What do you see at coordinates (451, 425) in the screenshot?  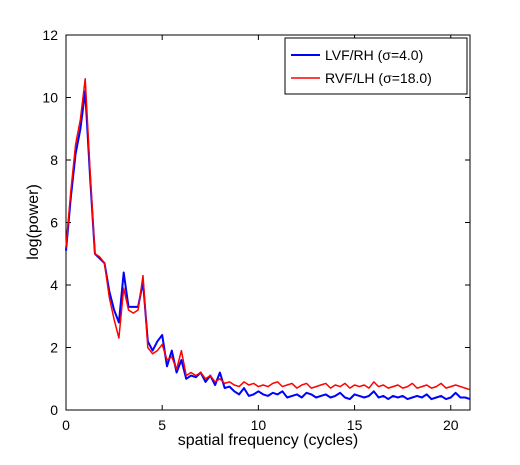 I see `x-tick-label: 20` at bounding box center [451, 425].